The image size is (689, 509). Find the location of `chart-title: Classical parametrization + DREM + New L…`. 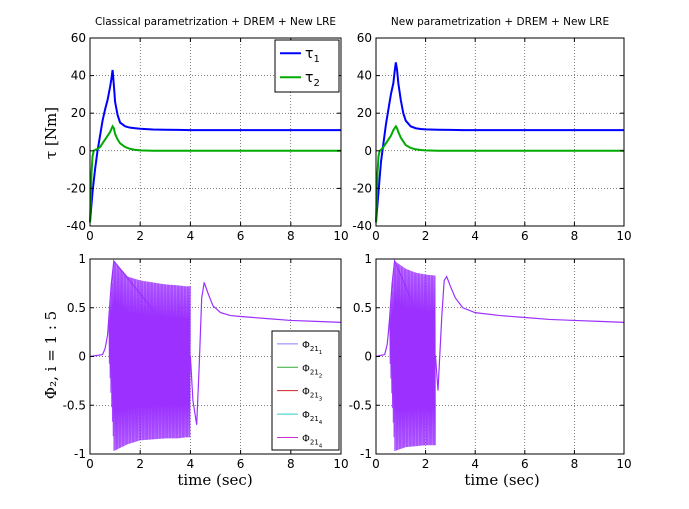

chart-title: Classical parametrization + DREM + New L… is located at coordinates (215, 22).